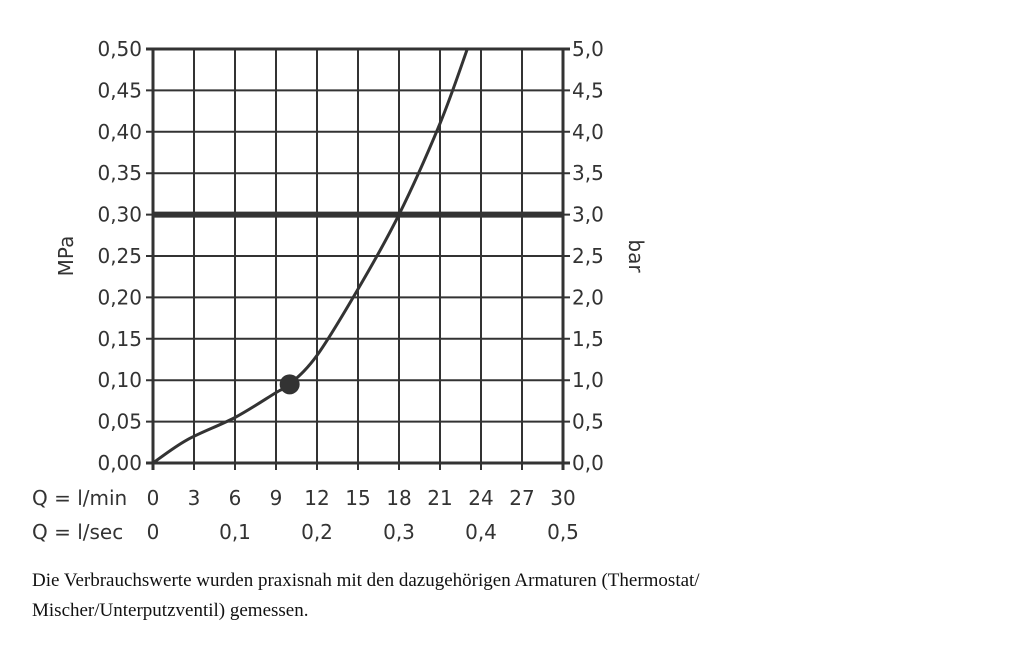 This screenshot has height=652, width=1024. I want to click on x-primary-tick-label: 12, so click(316, 498).